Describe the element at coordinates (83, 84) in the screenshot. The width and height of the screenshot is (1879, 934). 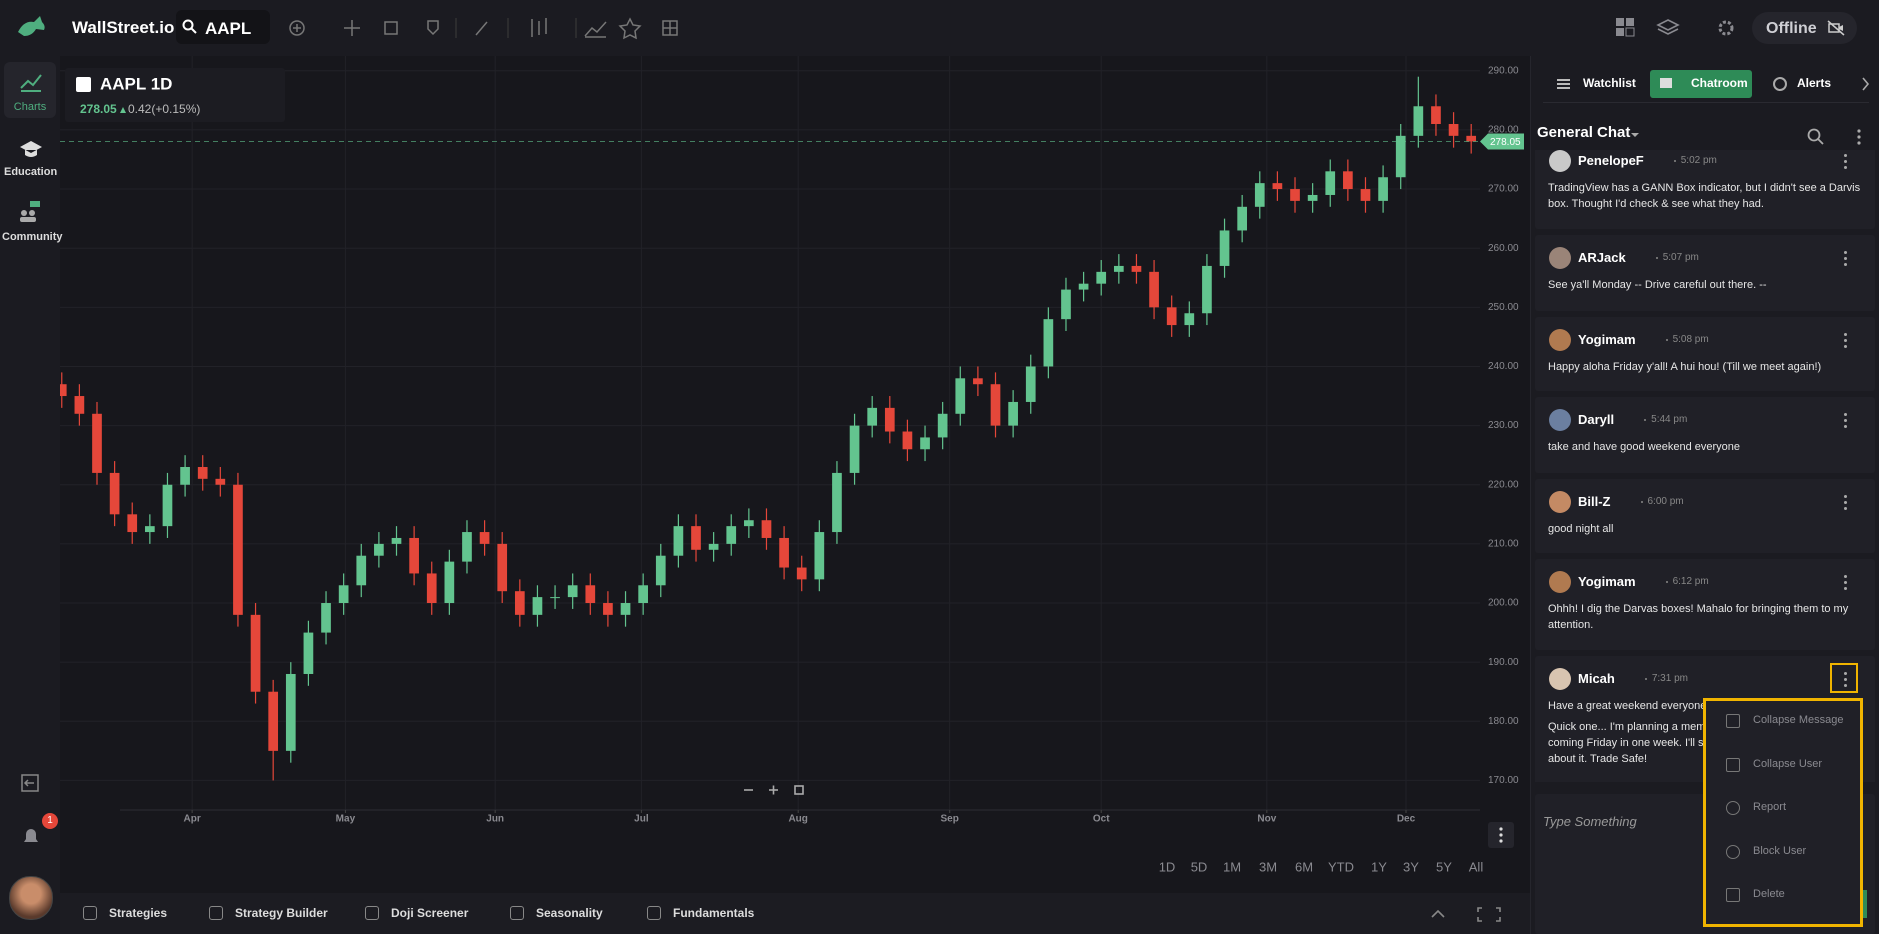
I see `symbol-icon` at that location.